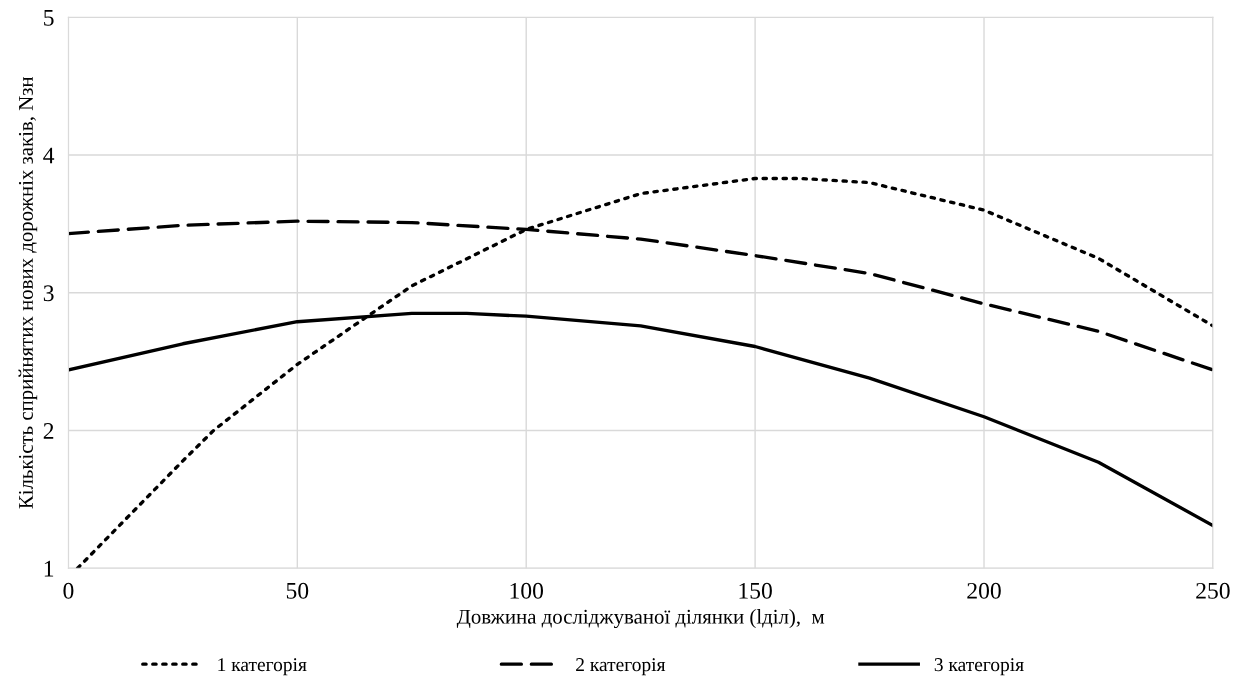  Describe the element at coordinates (755, 590) in the screenshot. I see `x-tick-label: 150` at that location.